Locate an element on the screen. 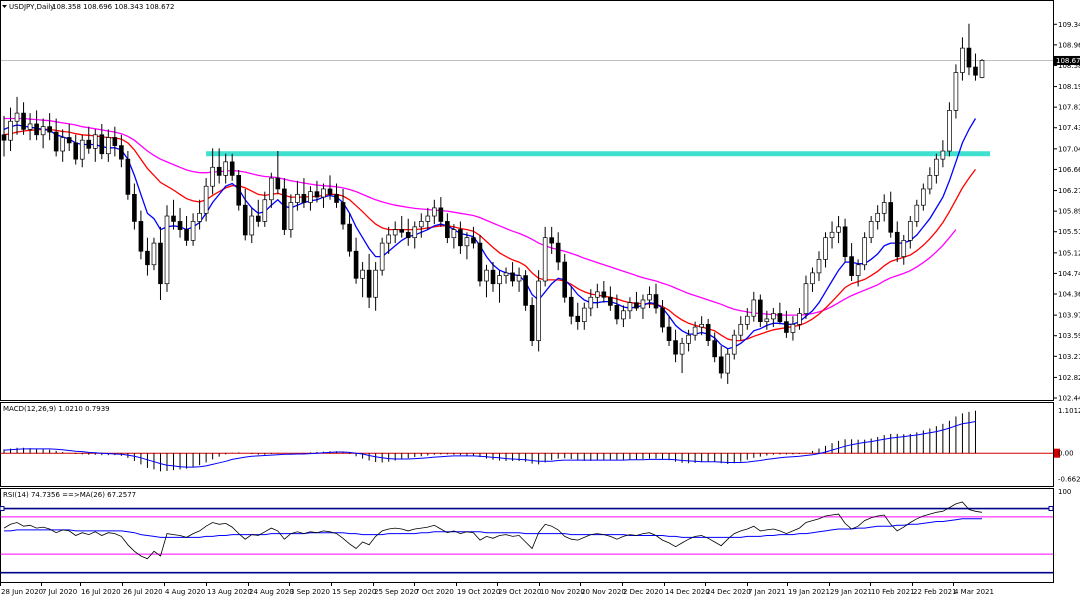 Image resolution: width=1080 pixels, height=598 pixels. dropdown-arrow-icon is located at coordinates (4, 6).